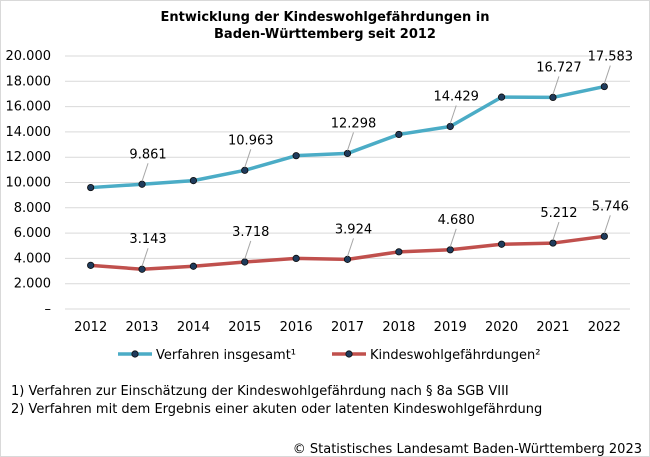 The image size is (650, 457). I want to click on data-label: 3.718, so click(250, 232).